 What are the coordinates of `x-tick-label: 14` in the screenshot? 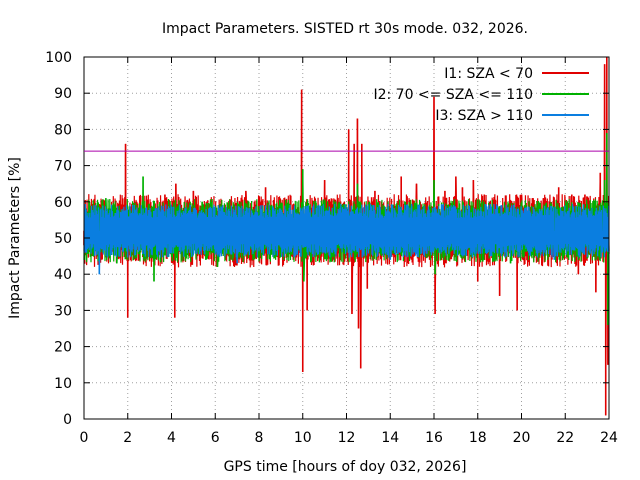 It's located at (390, 438).